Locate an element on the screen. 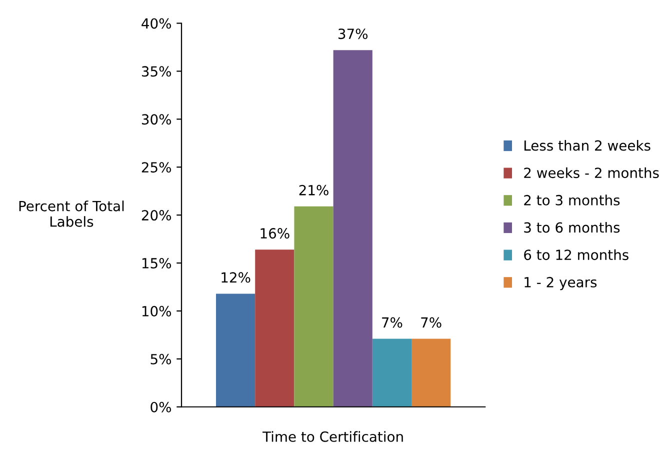 The image size is (660, 465). legend-label: 2 to 3 months is located at coordinates (572, 200).